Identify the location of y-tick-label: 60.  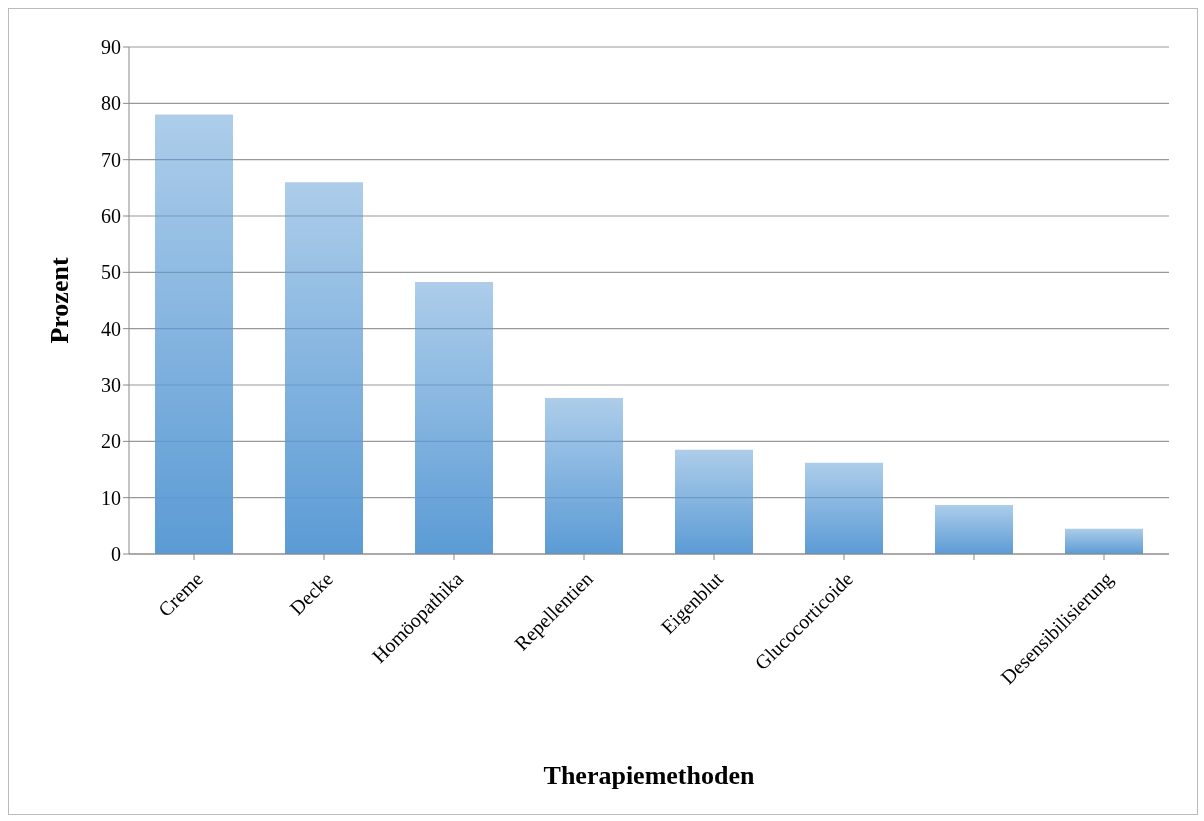
(111, 216).